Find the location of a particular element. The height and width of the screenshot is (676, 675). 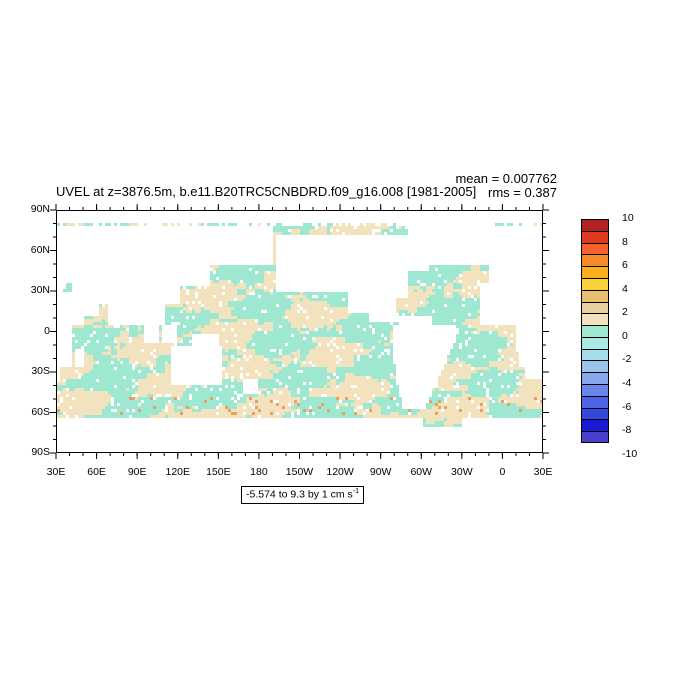

lon-label: 150E is located at coordinates (218, 472).